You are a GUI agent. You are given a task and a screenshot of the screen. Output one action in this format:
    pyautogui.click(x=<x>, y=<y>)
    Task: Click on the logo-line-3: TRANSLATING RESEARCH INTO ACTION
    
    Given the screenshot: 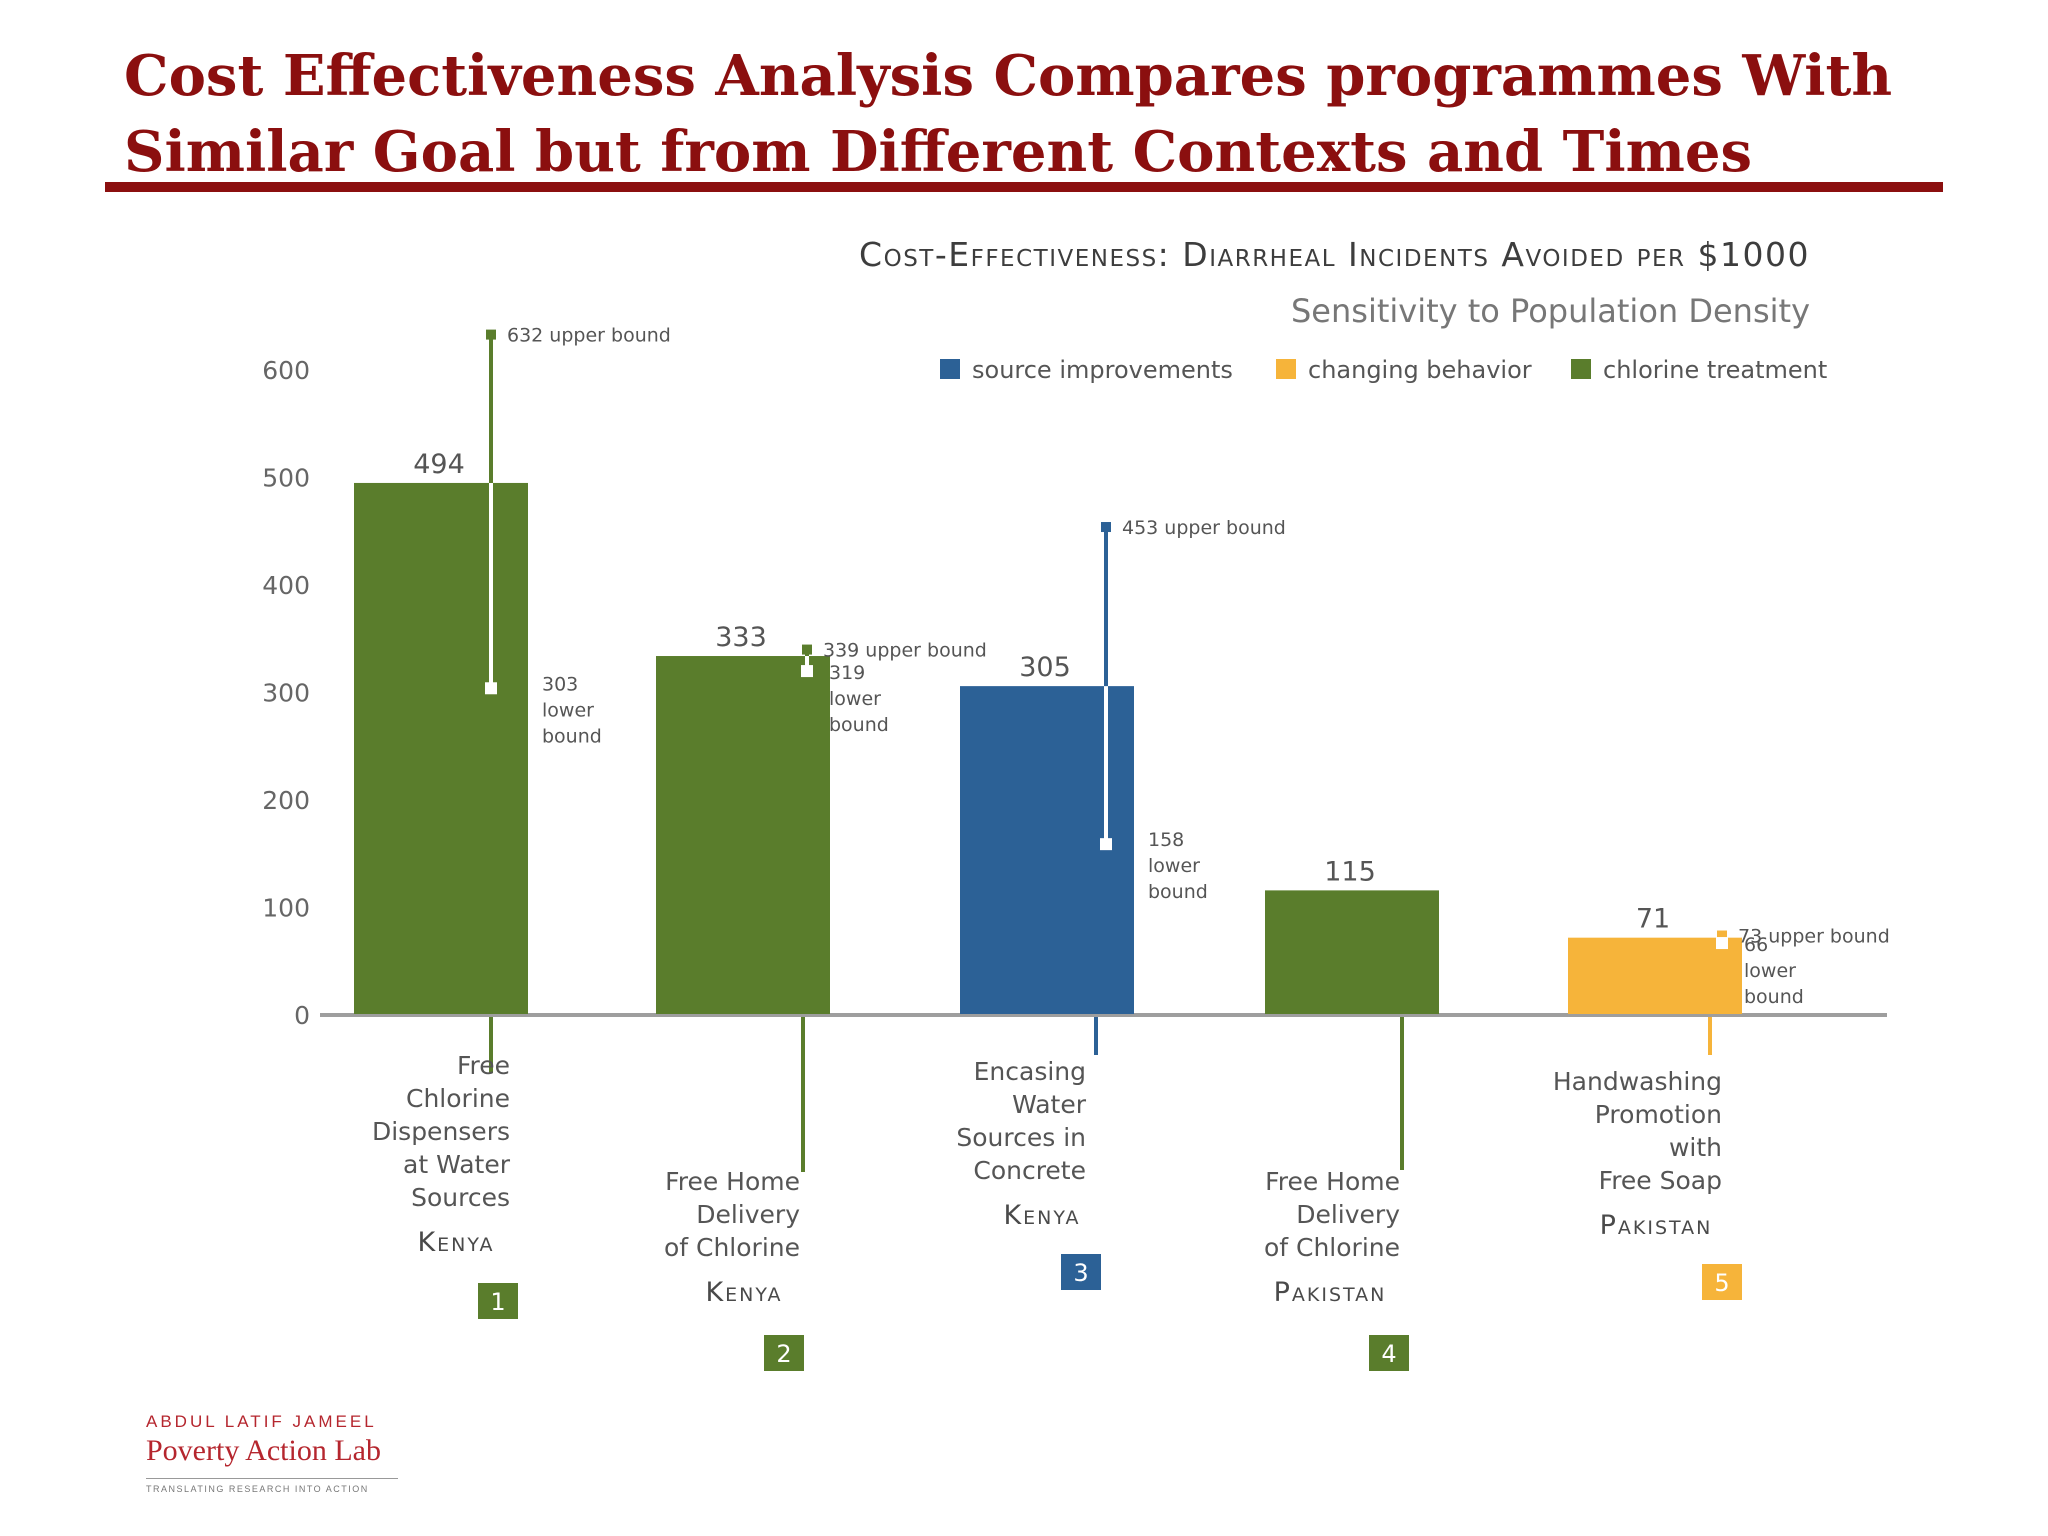 What is the action you would take?
    pyautogui.click(x=257, y=1489)
    